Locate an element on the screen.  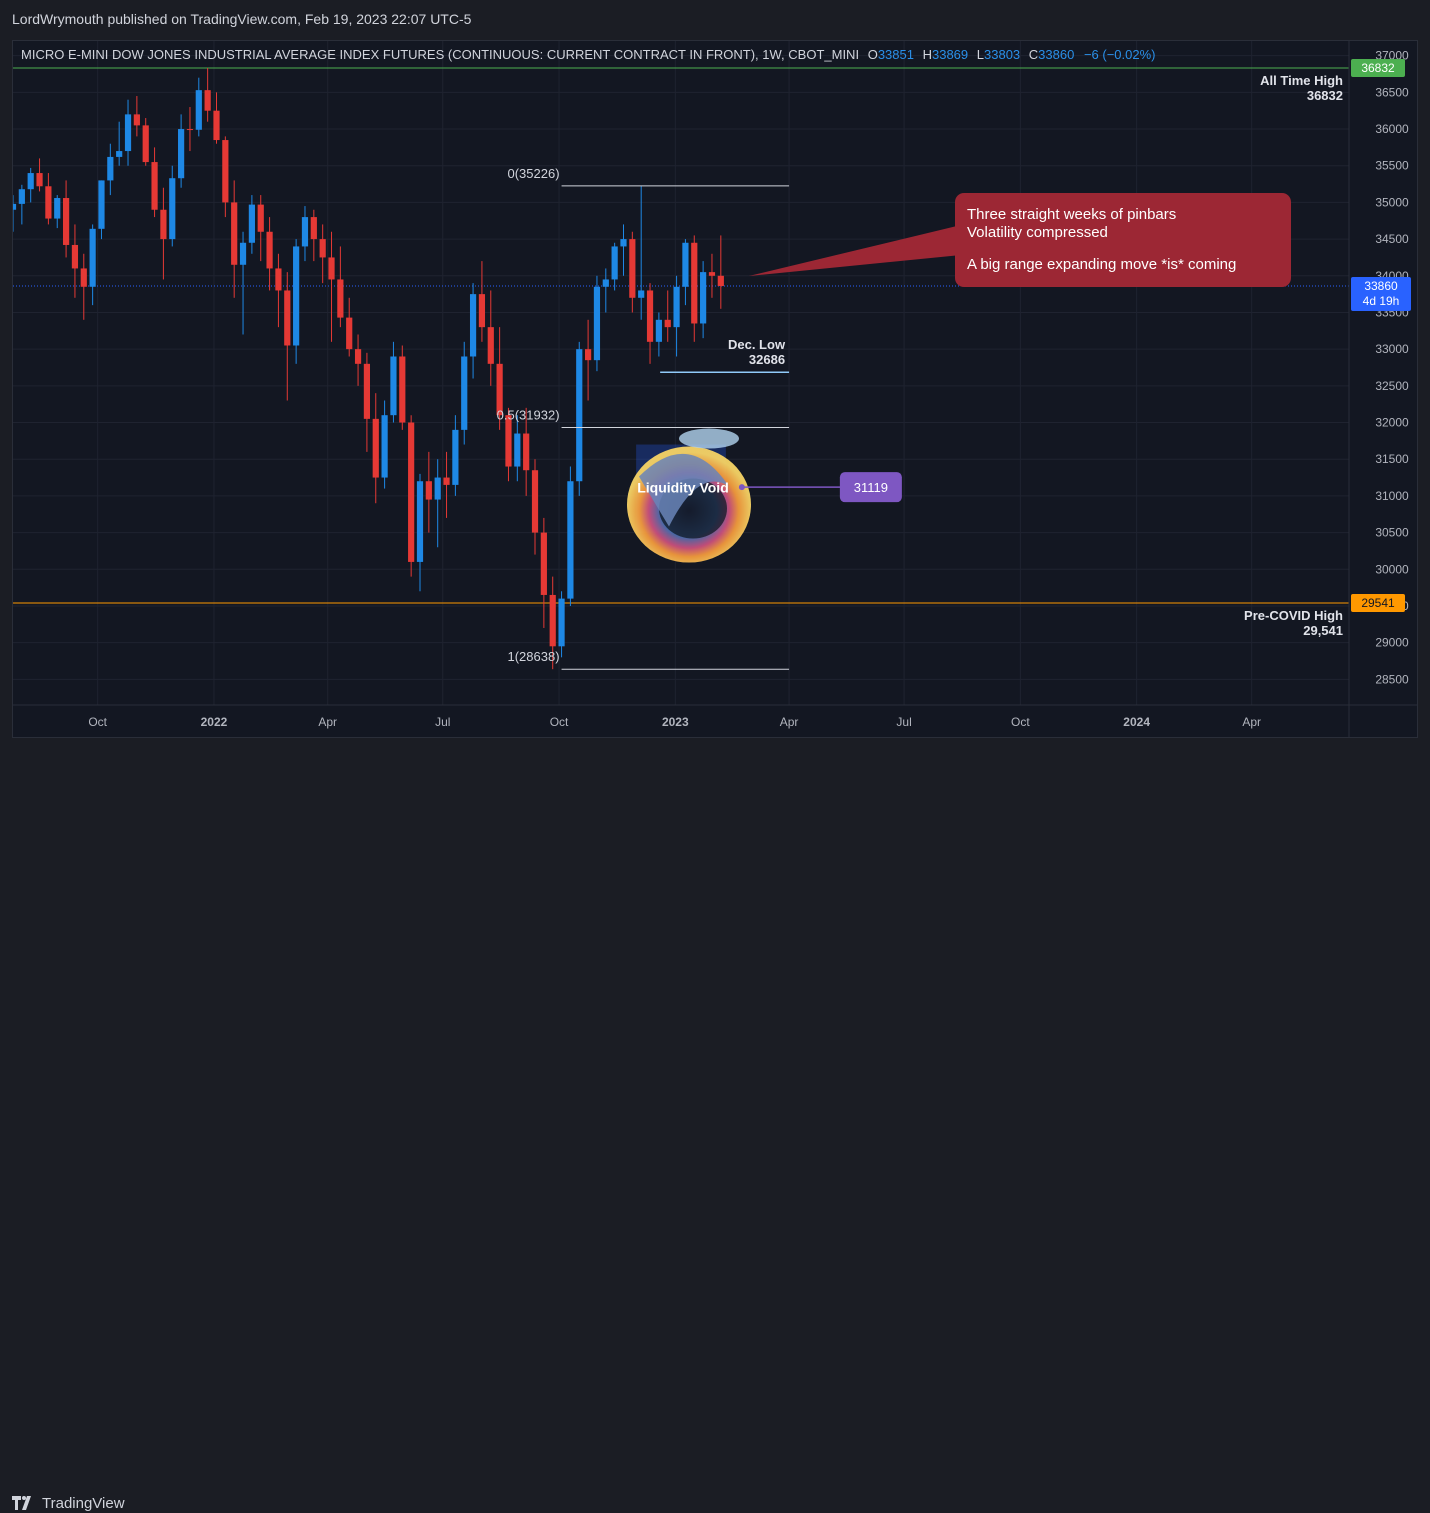
callout-line: A big range expanding move *is* coming is located at coordinates (1101, 264).